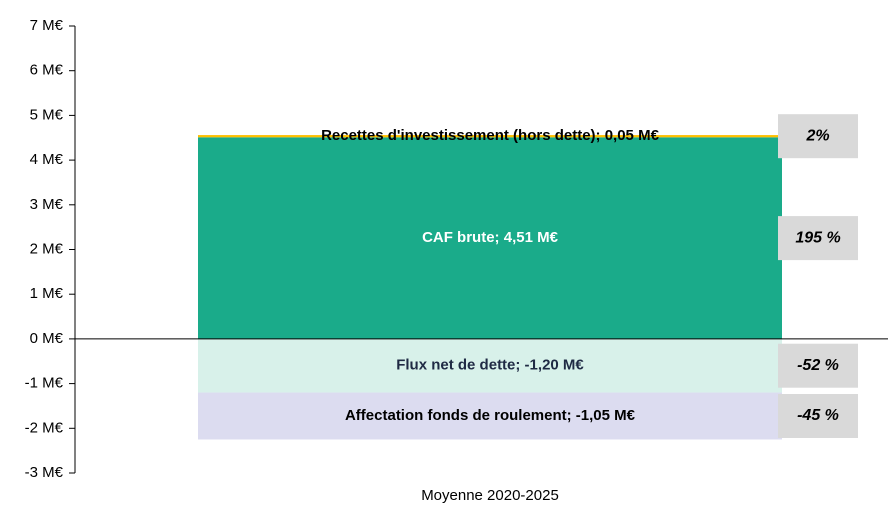 Image resolution: width=888 pixels, height=509 pixels. What do you see at coordinates (44, 383) in the screenshot?
I see `y-tick-label: -1 M€` at bounding box center [44, 383].